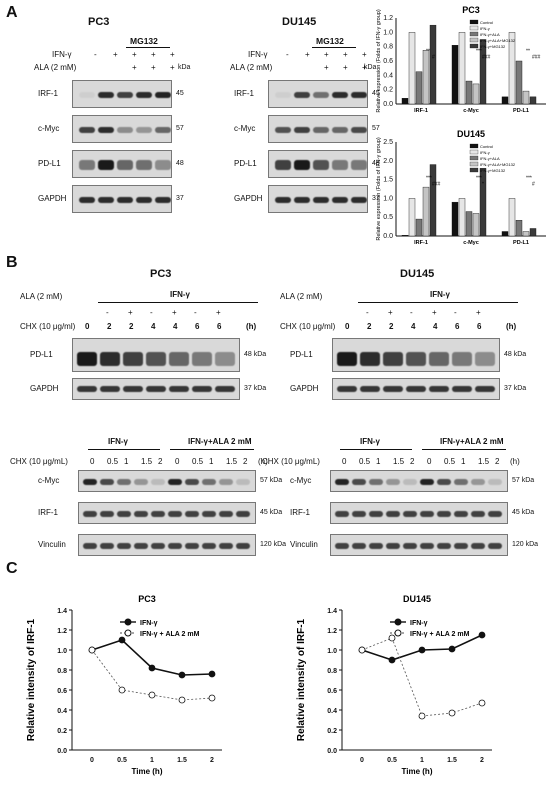 The height and width of the screenshot is (791, 550). What do you see at coordinates (515, 388) in the screenshot?
I see `kda-value-b: 37 kDa` at bounding box center [515, 388].